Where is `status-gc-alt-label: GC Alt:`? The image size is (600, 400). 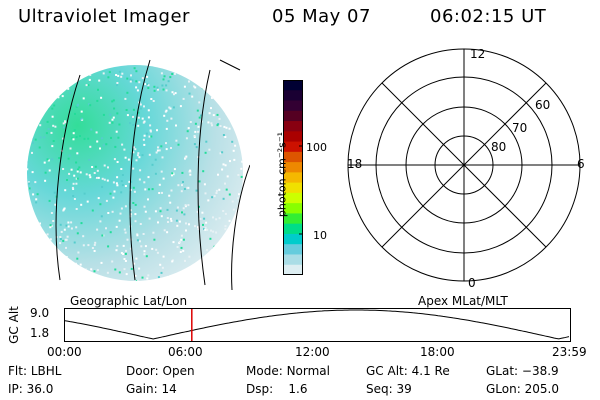
status-gc-alt-label: GC Alt: is located at coordinates (387, 371).